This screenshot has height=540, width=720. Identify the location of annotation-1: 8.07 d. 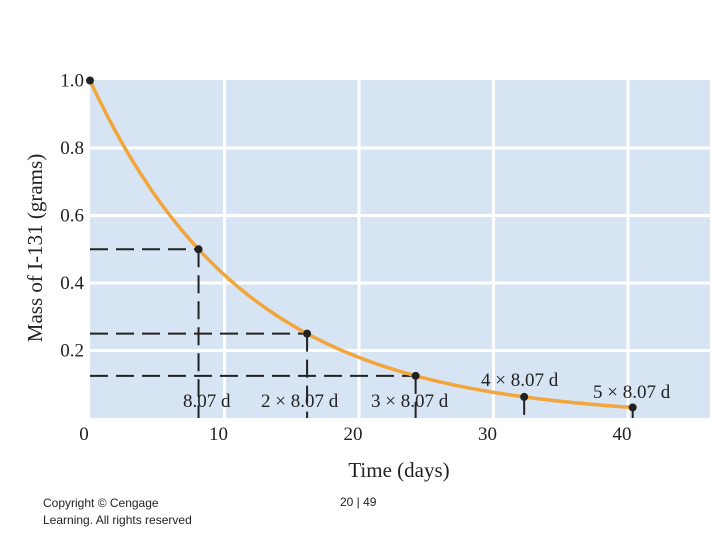
(207, 401).